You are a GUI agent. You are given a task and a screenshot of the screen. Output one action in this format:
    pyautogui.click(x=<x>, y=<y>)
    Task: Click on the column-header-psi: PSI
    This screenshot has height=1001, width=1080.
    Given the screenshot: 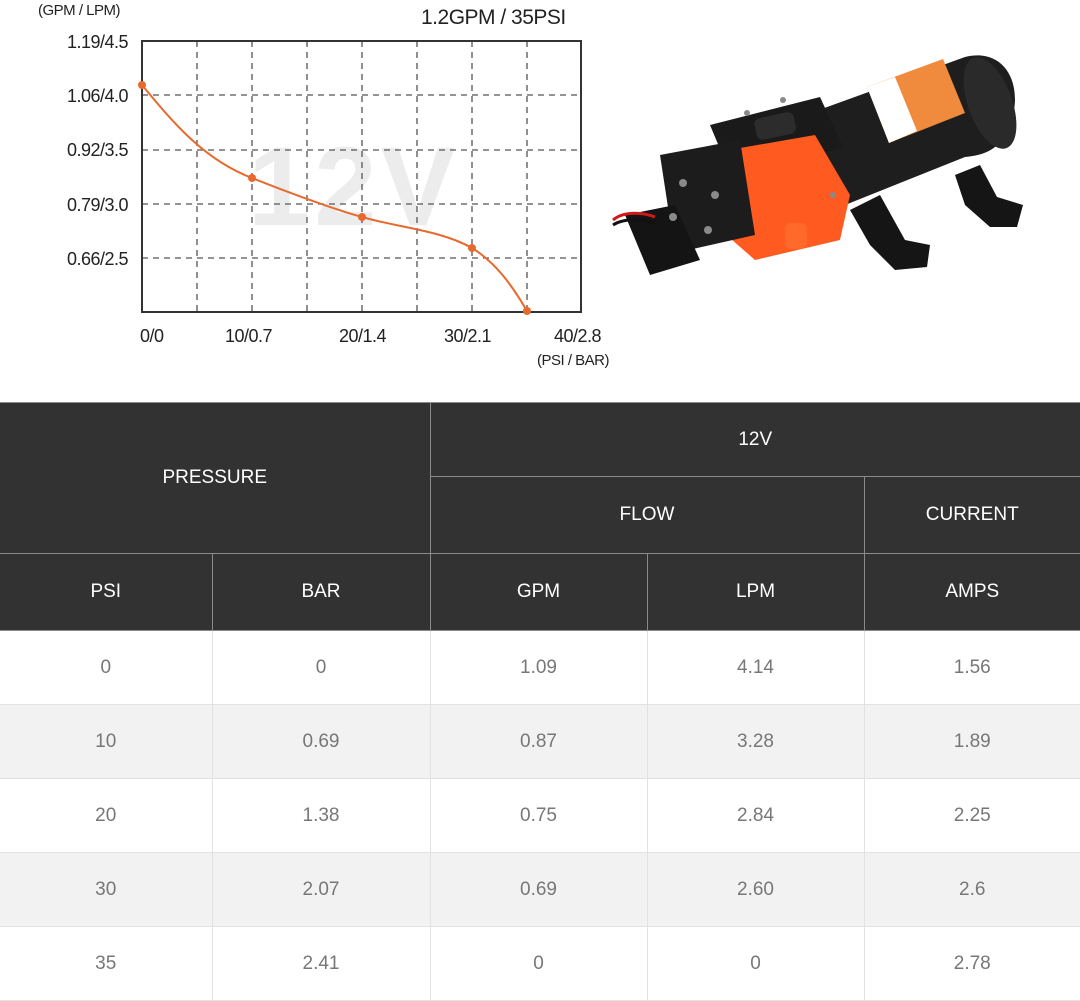 What is the action you would take?
    pyautogui.click(x=106, y=592)
    